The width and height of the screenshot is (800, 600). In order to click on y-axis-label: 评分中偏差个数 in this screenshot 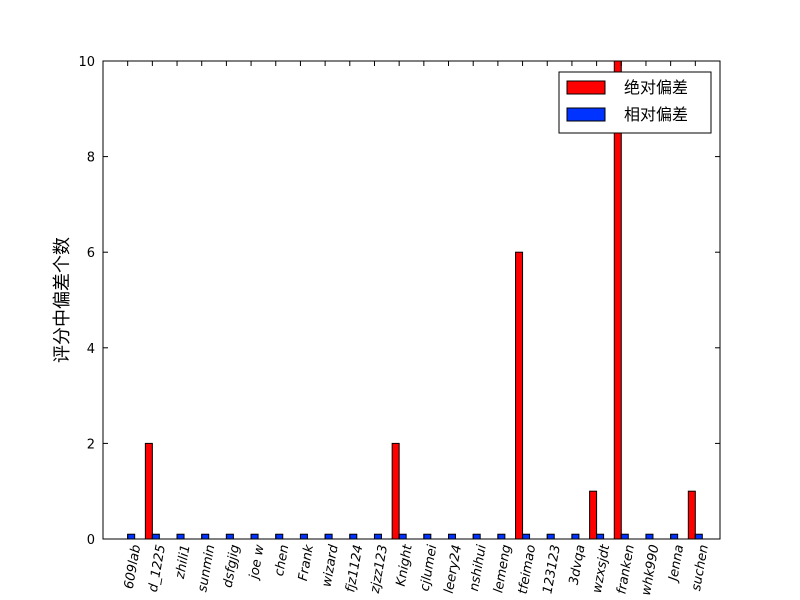, I will do `click(62, 300)`.